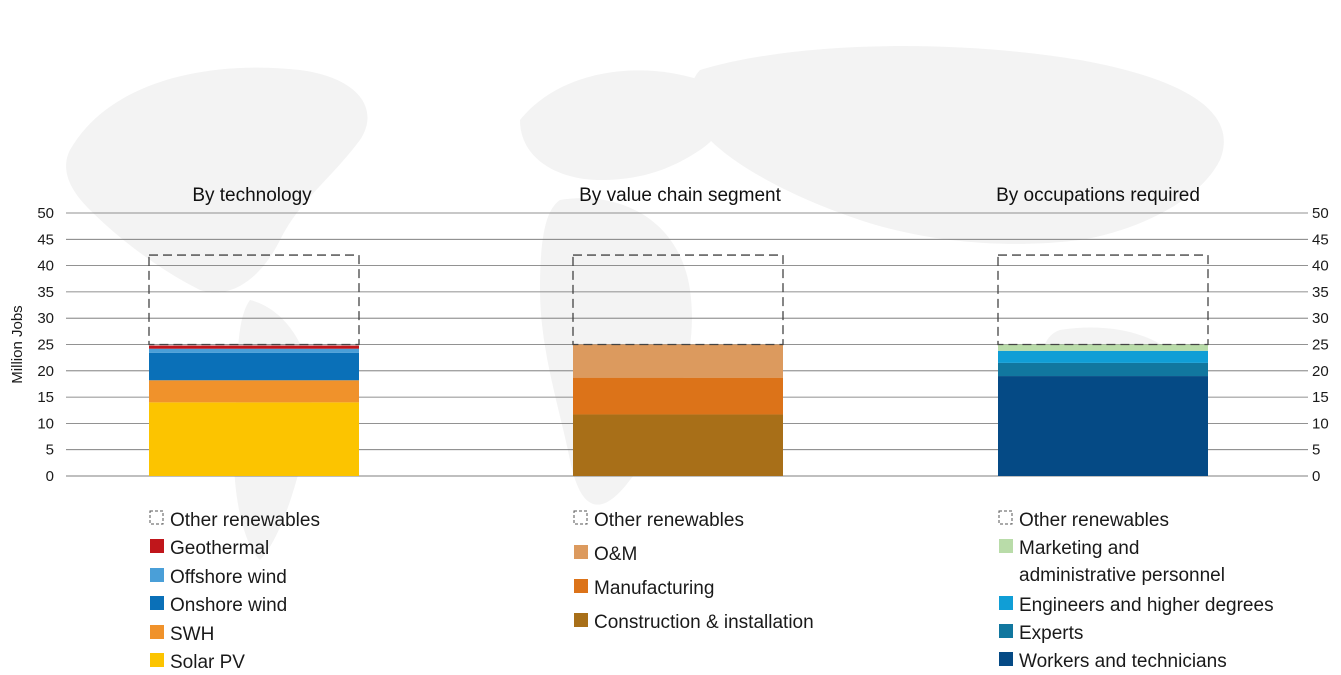 The height and width of the screenshot is (675, 1341). I want to click on panel-title: By occupations required, so click(1098, 195).